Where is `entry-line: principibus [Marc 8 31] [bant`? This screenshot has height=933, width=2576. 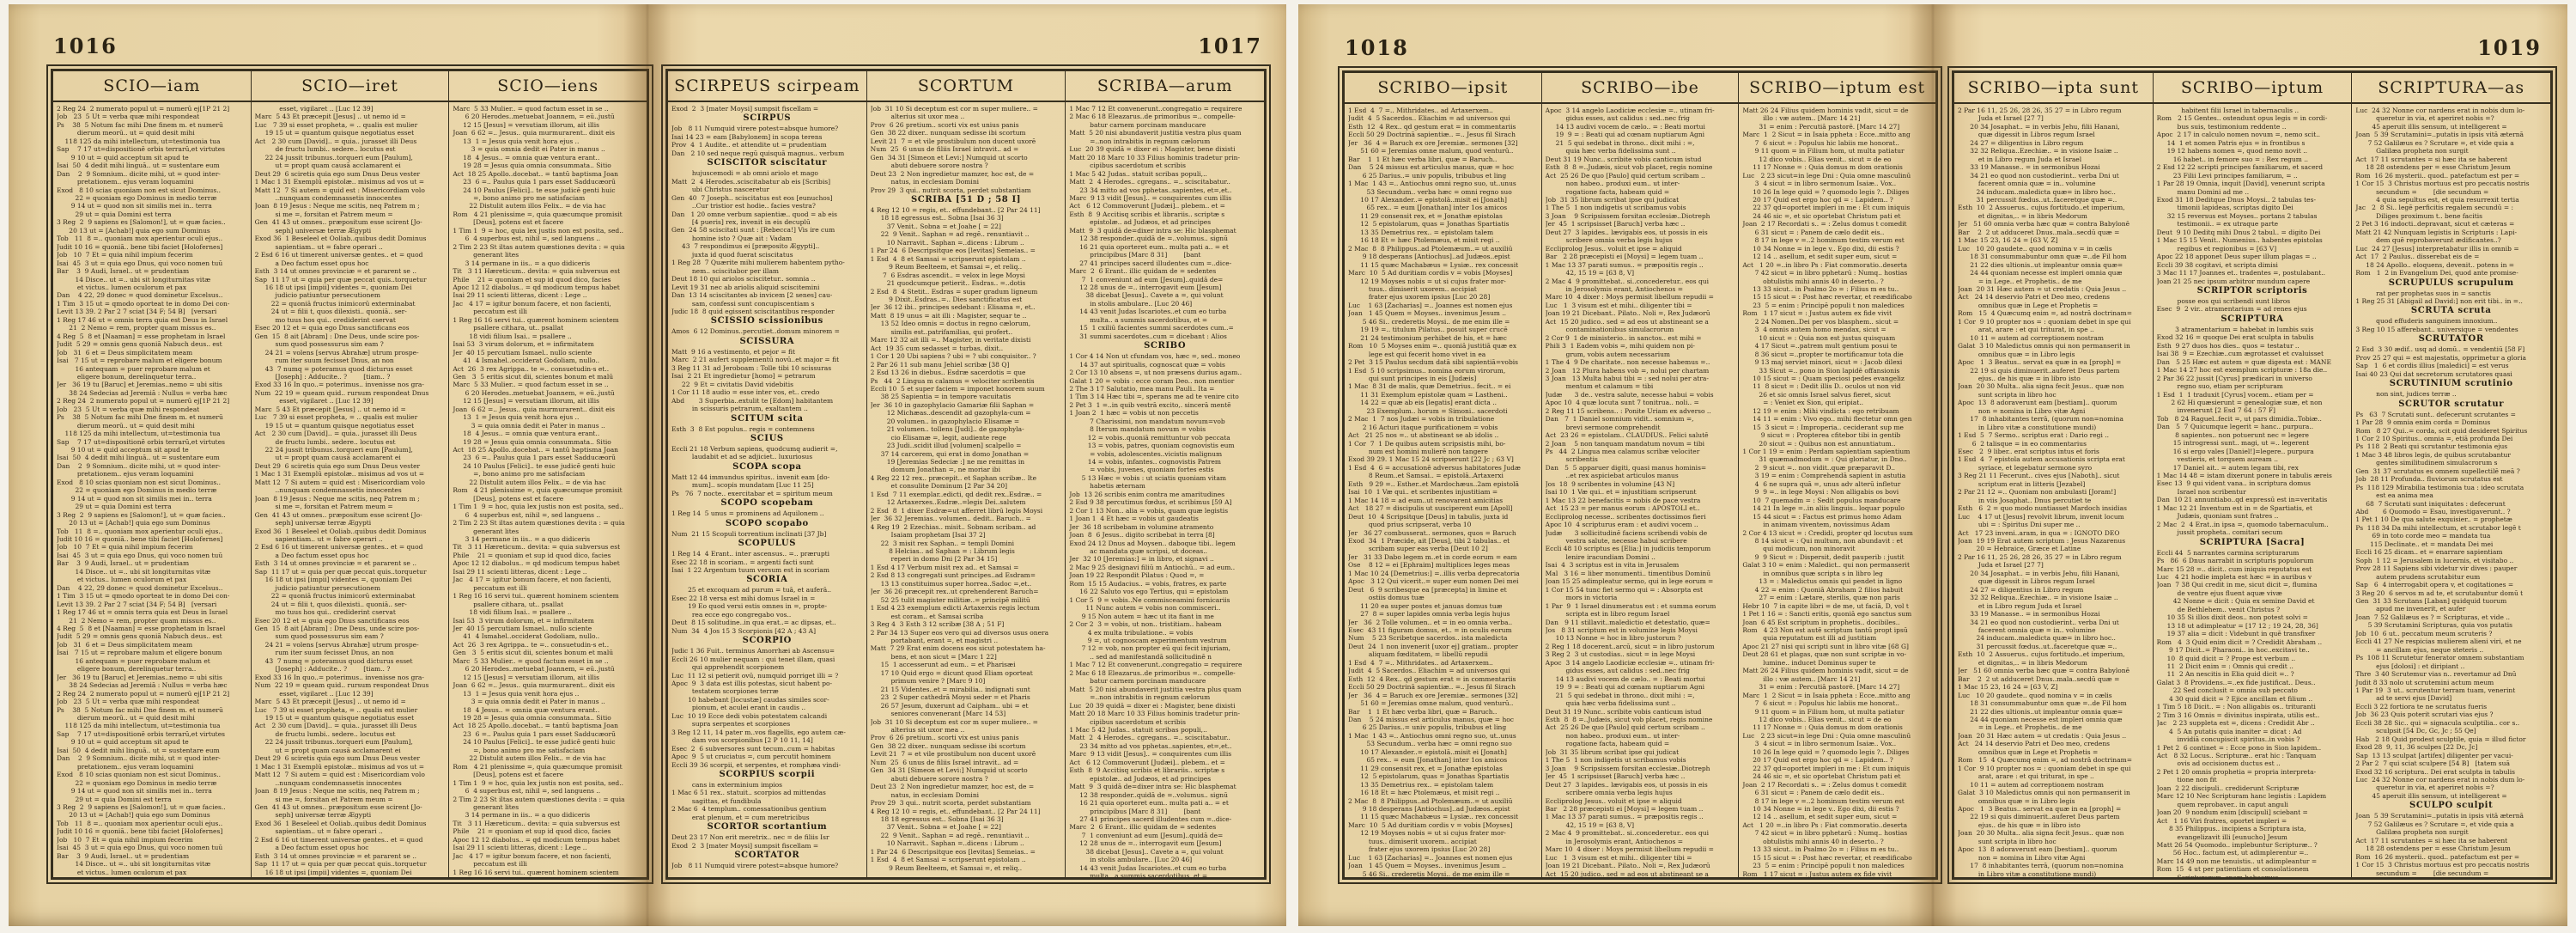
entry-line: principibus [Marc 8 31] [bant is located at coordinates (1135, 255).